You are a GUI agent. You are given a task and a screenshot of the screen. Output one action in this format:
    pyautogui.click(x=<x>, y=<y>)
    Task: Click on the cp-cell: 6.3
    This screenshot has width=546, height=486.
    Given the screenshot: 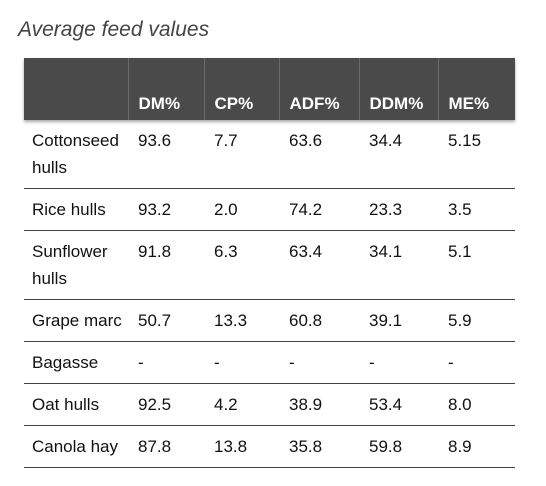 What is the action you would take?
    pyautogui.click(x=241, y=265)
    